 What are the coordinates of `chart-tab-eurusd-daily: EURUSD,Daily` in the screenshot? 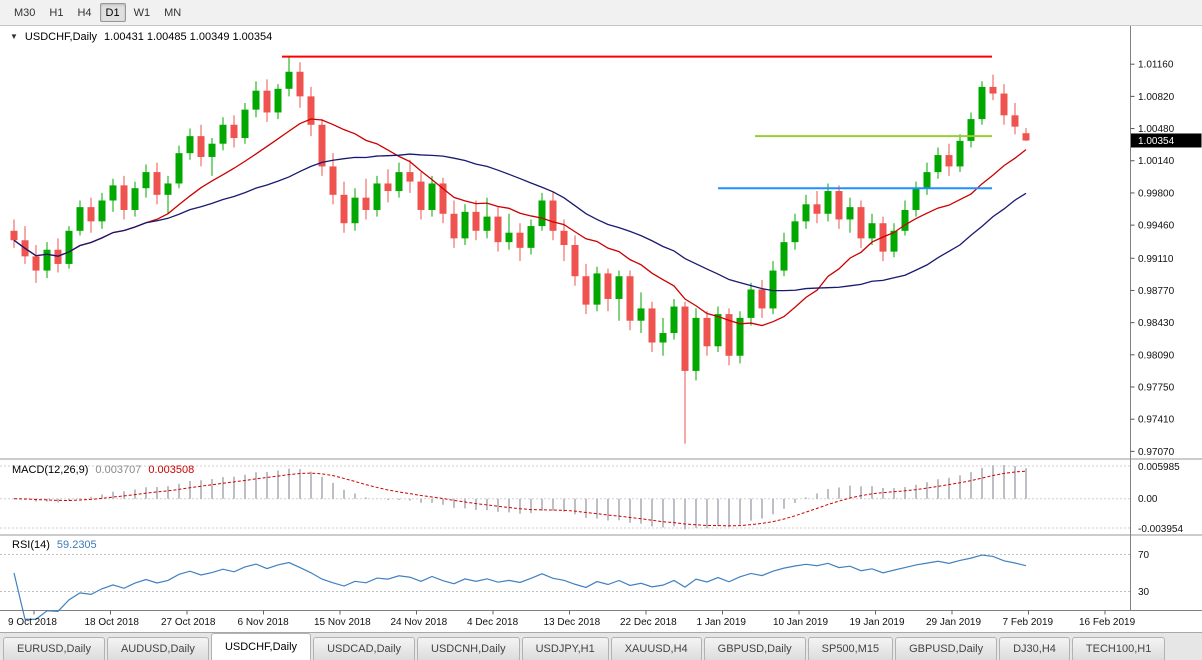 It's located at (54, 648).